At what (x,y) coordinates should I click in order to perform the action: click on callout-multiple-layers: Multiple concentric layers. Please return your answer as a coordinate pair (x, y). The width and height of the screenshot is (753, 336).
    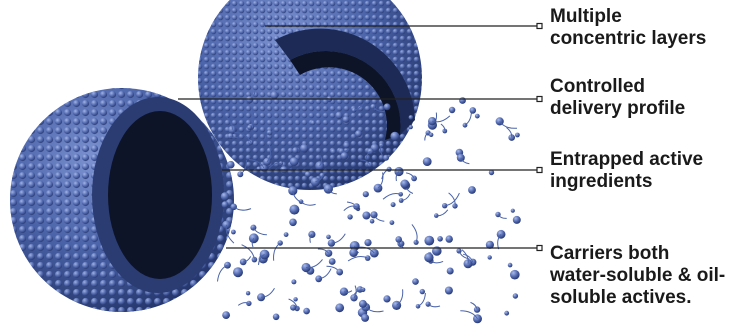
    Looking at the image, I should click on (628, 27).